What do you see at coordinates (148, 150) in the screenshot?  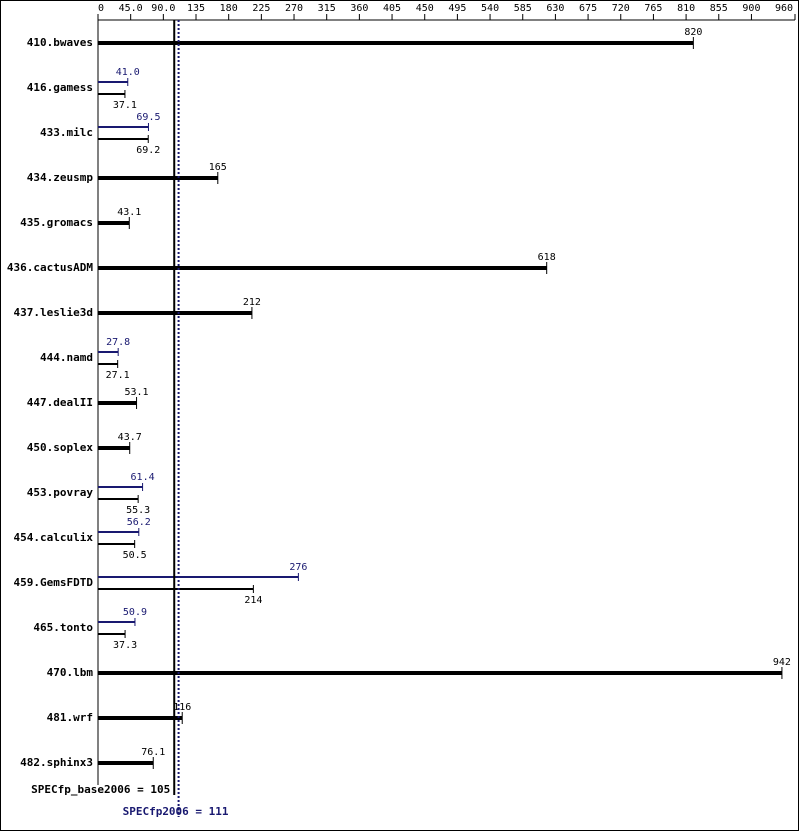 I see `value-label: 69.2` at bounding box center [148, 150].